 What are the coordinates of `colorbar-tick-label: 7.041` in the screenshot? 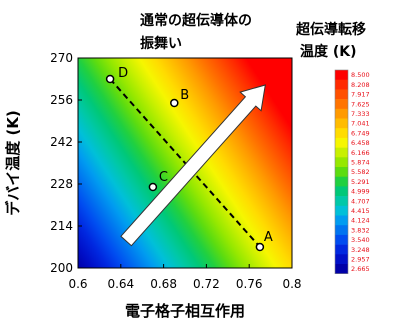 It's located at (360, 124).